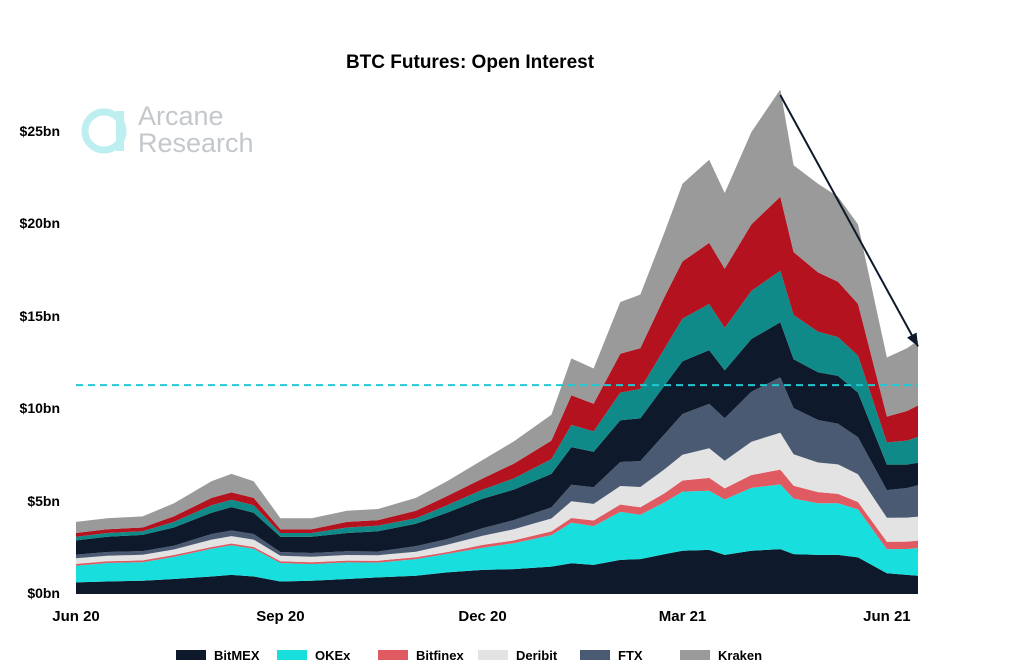  Describe the element at coordinates (196, 143) in the screenshot. I see `logo-line-2: Research` at that location.